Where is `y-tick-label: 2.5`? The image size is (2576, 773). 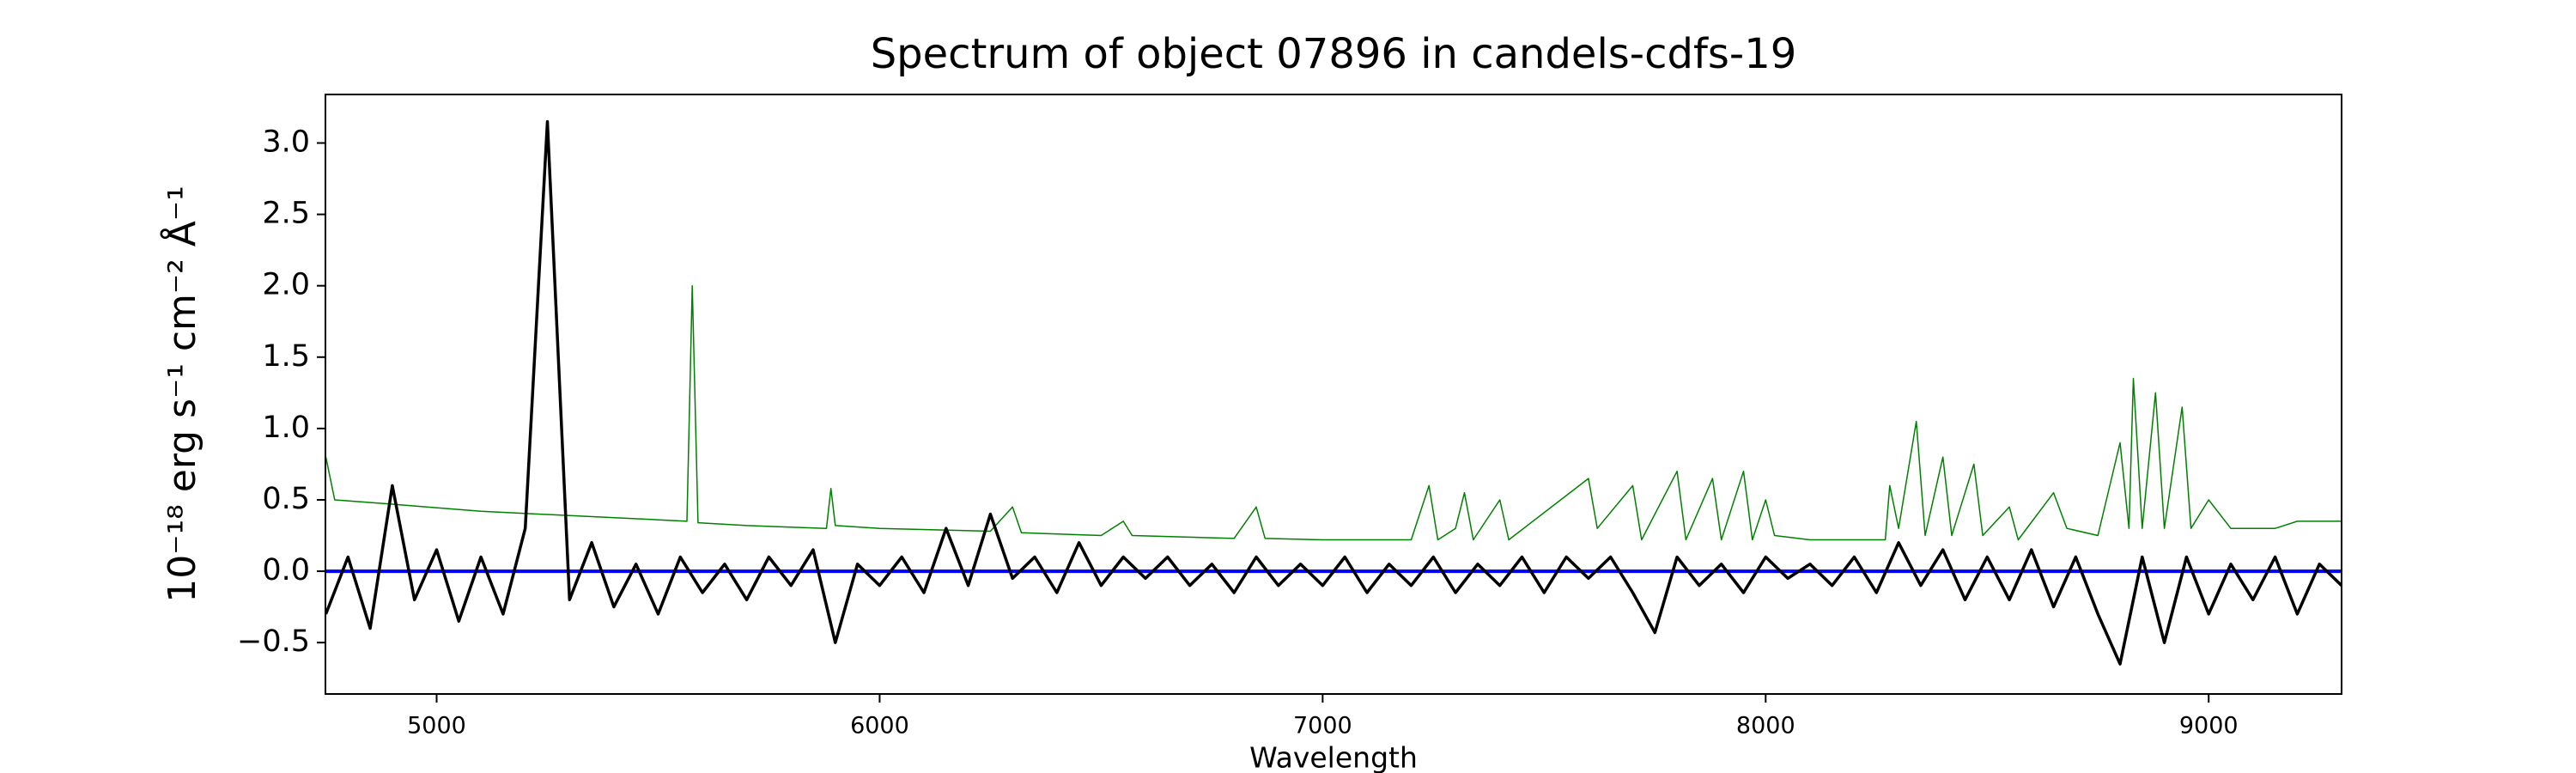
y-tick-label: 2.5 is located at coordinates (286, 214).